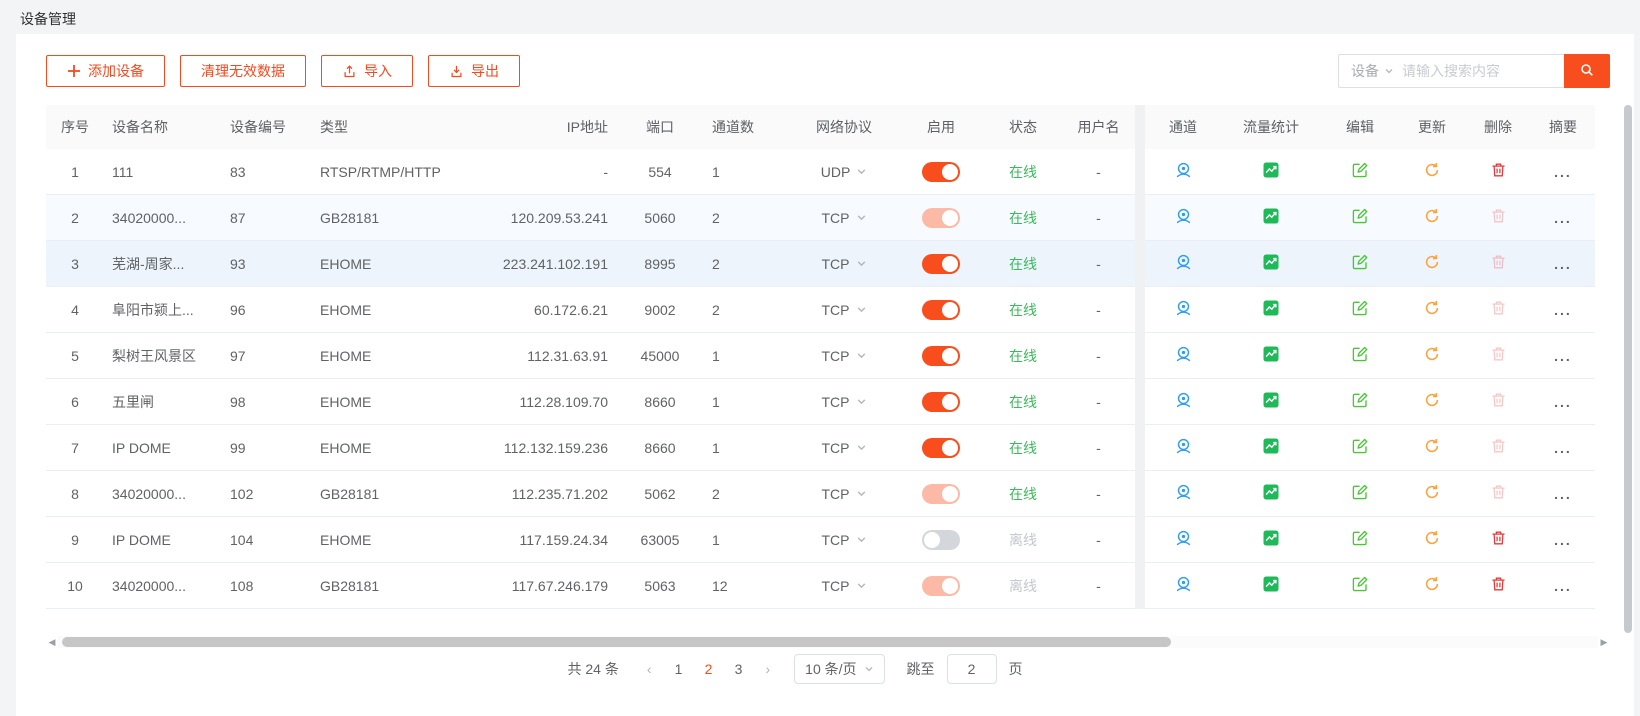  I want to click on toolbar-button-export: 导出, so click(474, 71).